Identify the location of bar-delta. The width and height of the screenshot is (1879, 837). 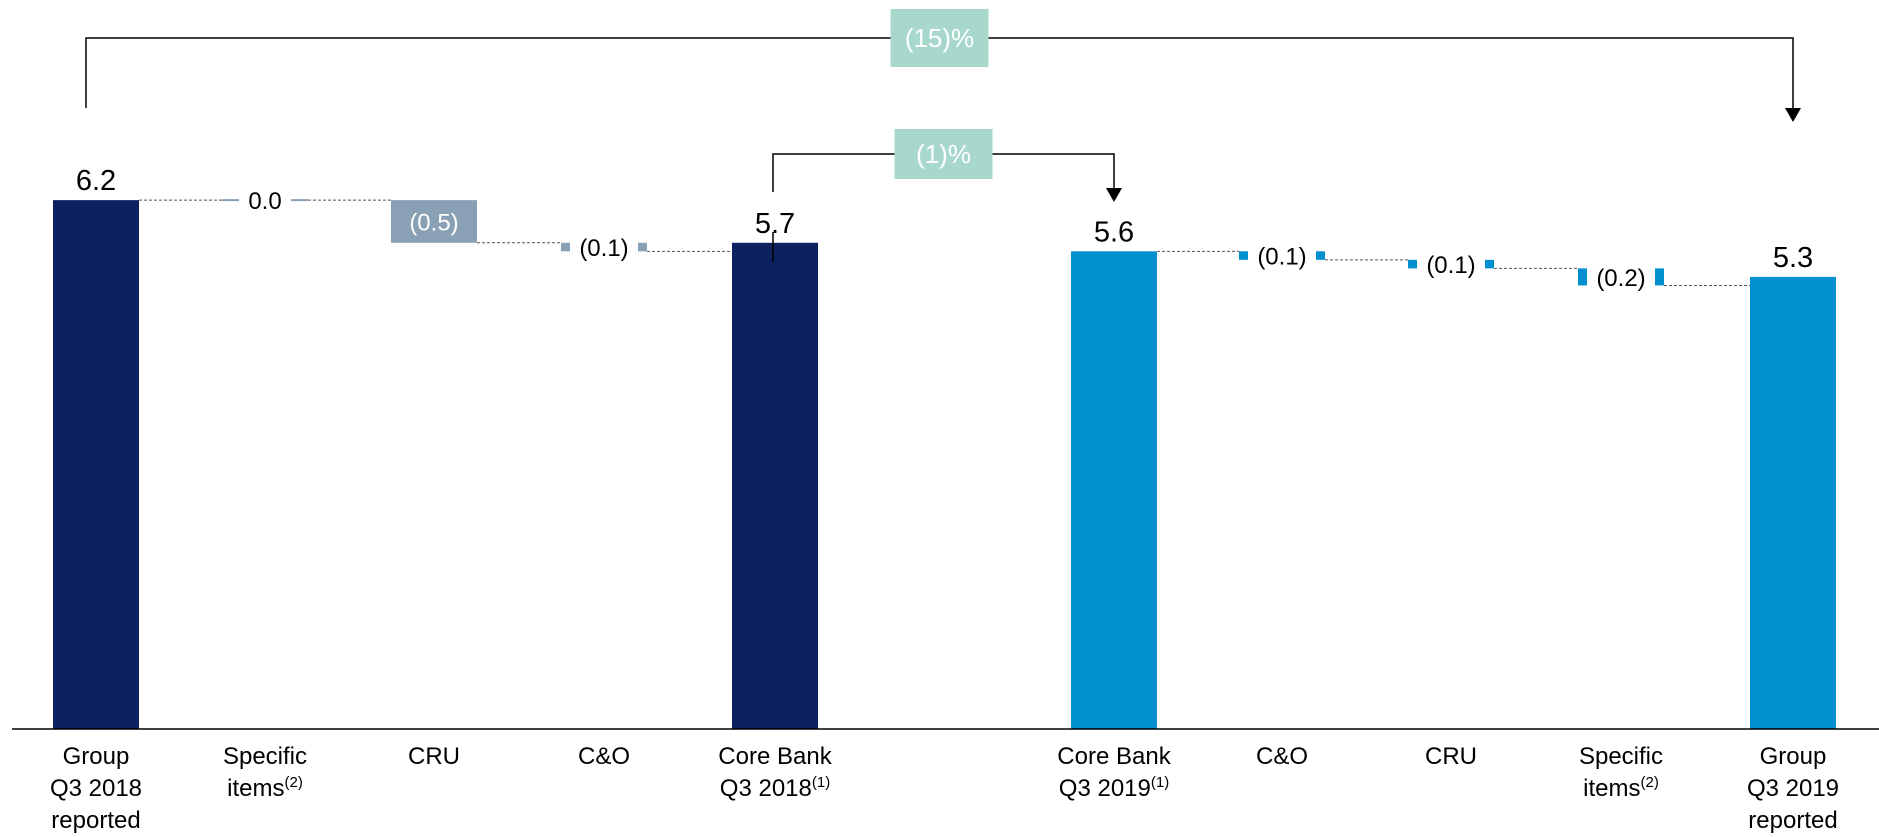
(434, 221).